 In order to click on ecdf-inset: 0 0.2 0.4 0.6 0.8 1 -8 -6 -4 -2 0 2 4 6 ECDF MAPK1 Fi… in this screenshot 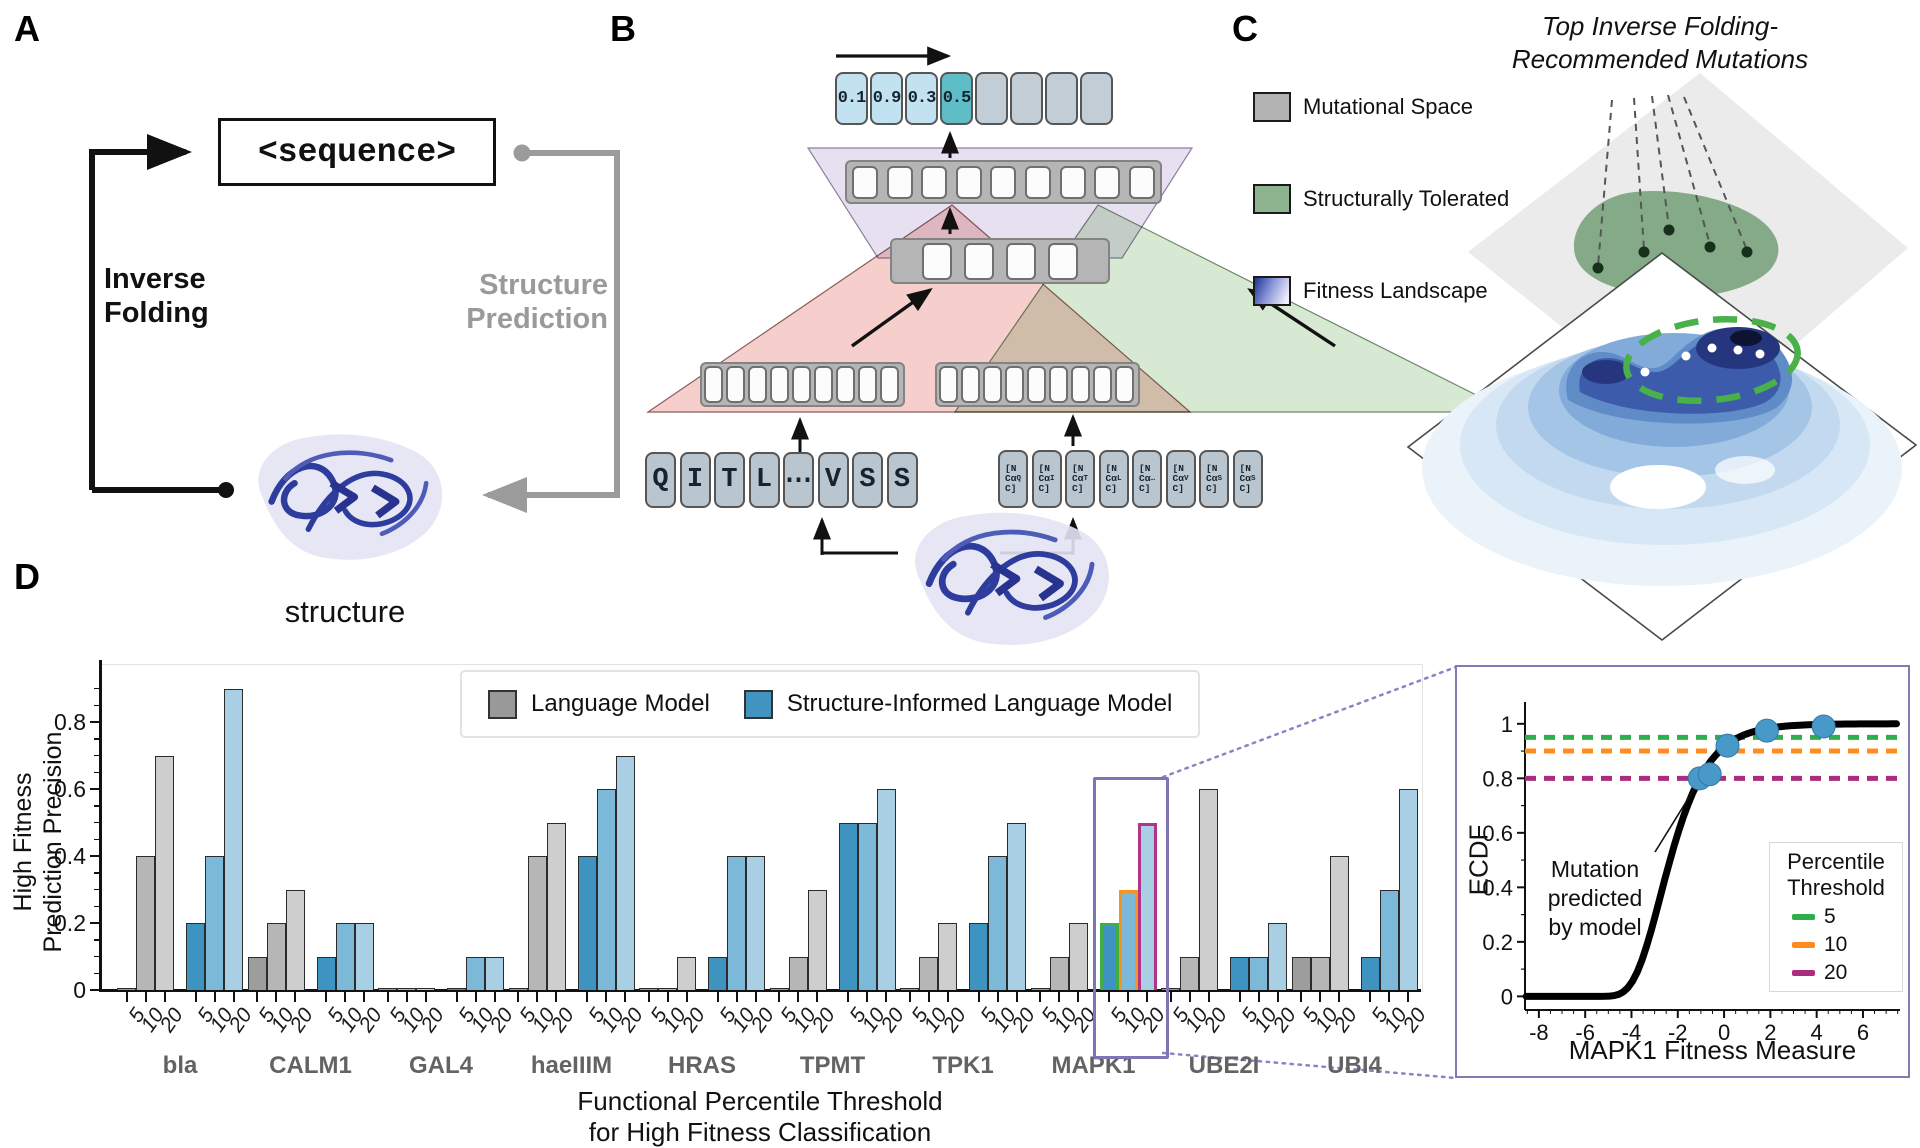, I will do `click(1682, 871)`.